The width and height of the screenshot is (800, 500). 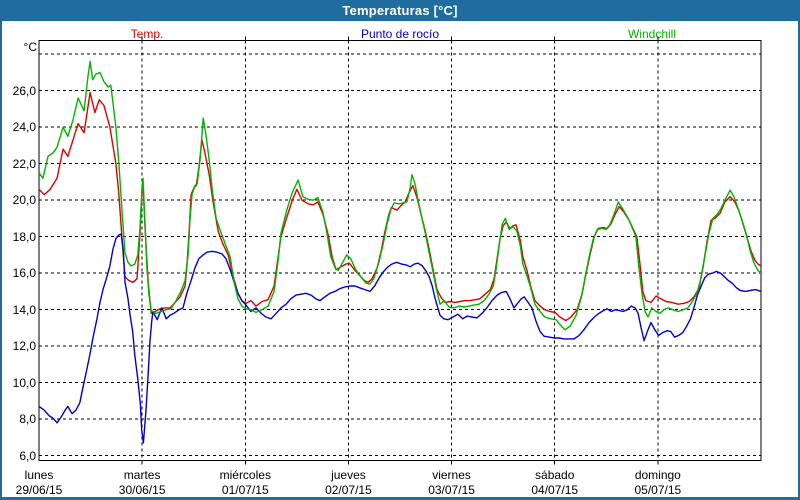 What do you see at coordinates (652, 34) in the screenshot?
I see `legend-item-windchill: Windchill` at bounding box center [652, 34].